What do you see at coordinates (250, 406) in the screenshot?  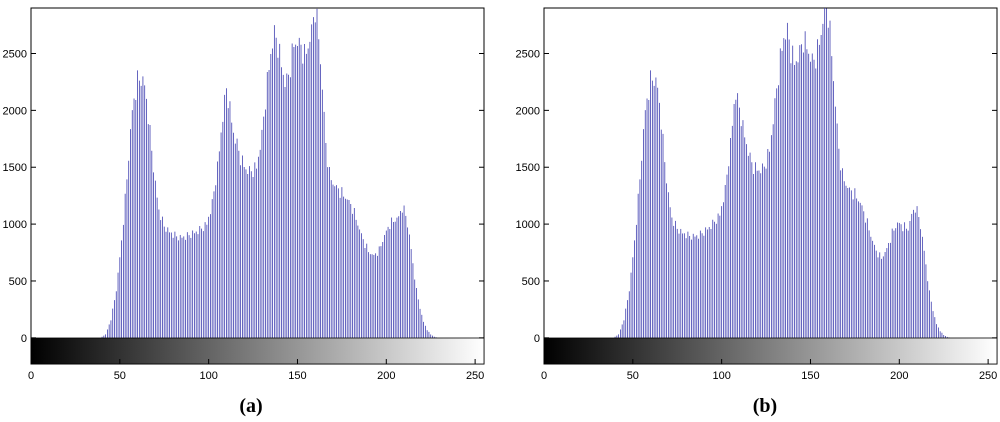 I see `caption-a: (a)` at bounding box center [250, 406].